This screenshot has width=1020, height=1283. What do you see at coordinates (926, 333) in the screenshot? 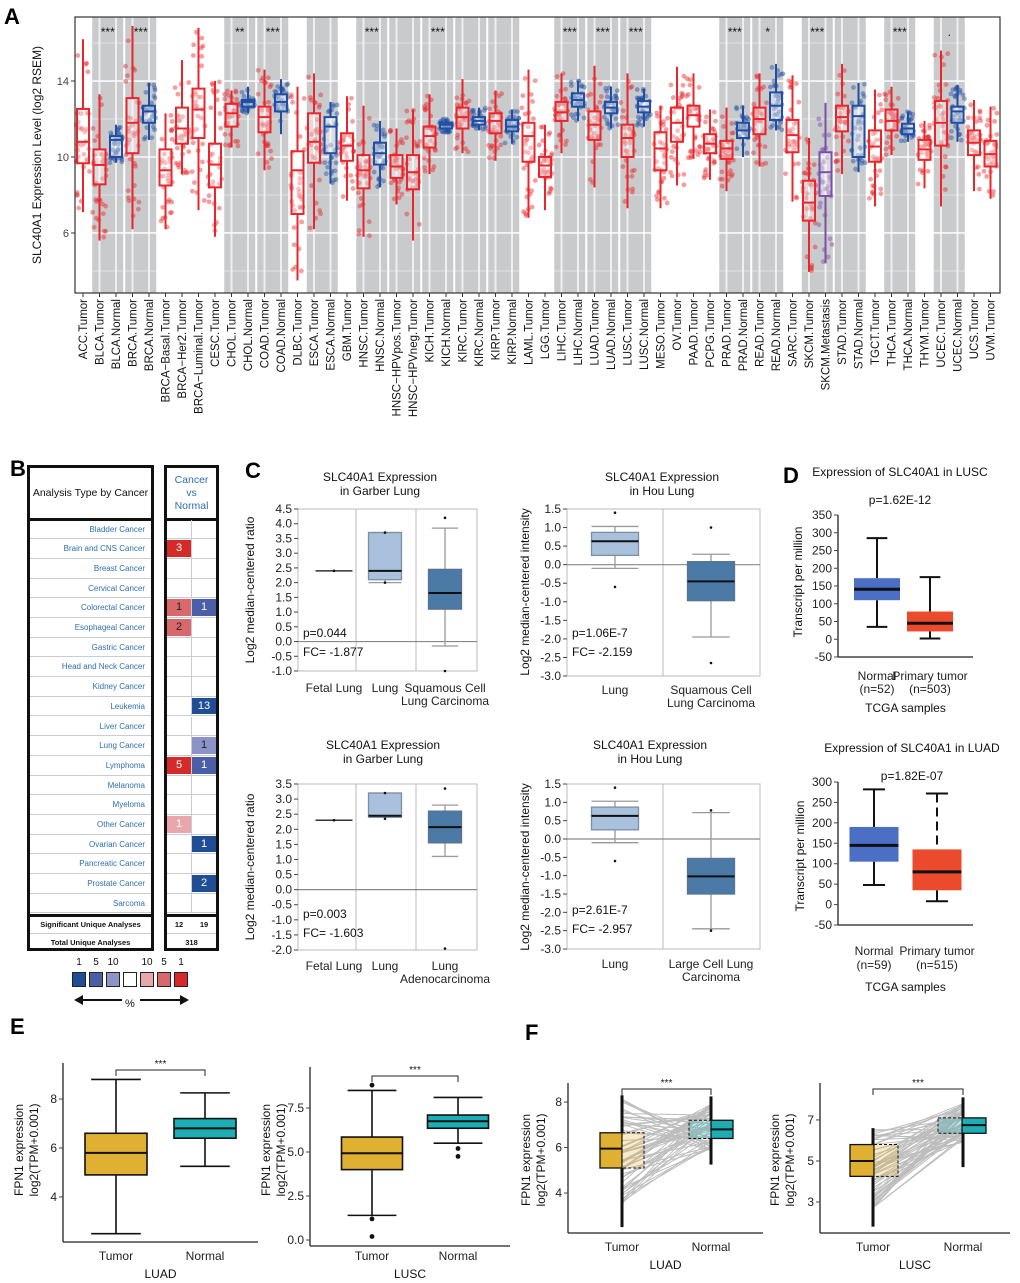
I see `x-tick-label: THYM.Tumor` at bounding box center [926, 333].